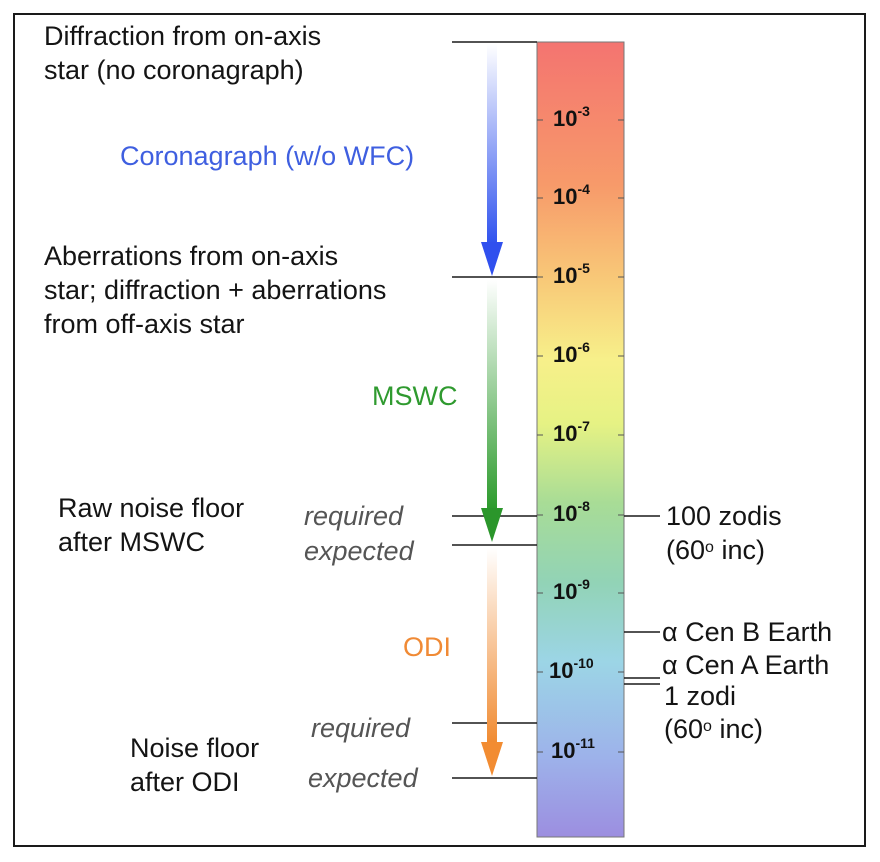 The height and width of the screenshot is (862, 880). I want to click on tick-label: 10⁻⁸, so click(571, 512).